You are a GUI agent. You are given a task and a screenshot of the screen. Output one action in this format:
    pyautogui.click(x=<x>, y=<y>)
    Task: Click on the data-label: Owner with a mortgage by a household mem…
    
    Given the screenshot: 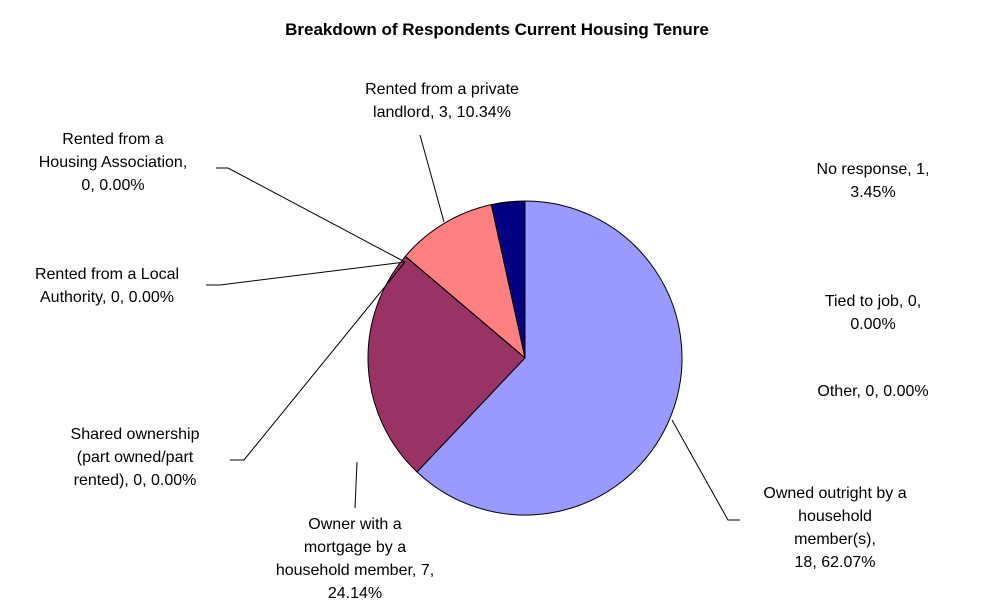 What is the action you would take?
    pyautogui.click(x=355, y=559)
    